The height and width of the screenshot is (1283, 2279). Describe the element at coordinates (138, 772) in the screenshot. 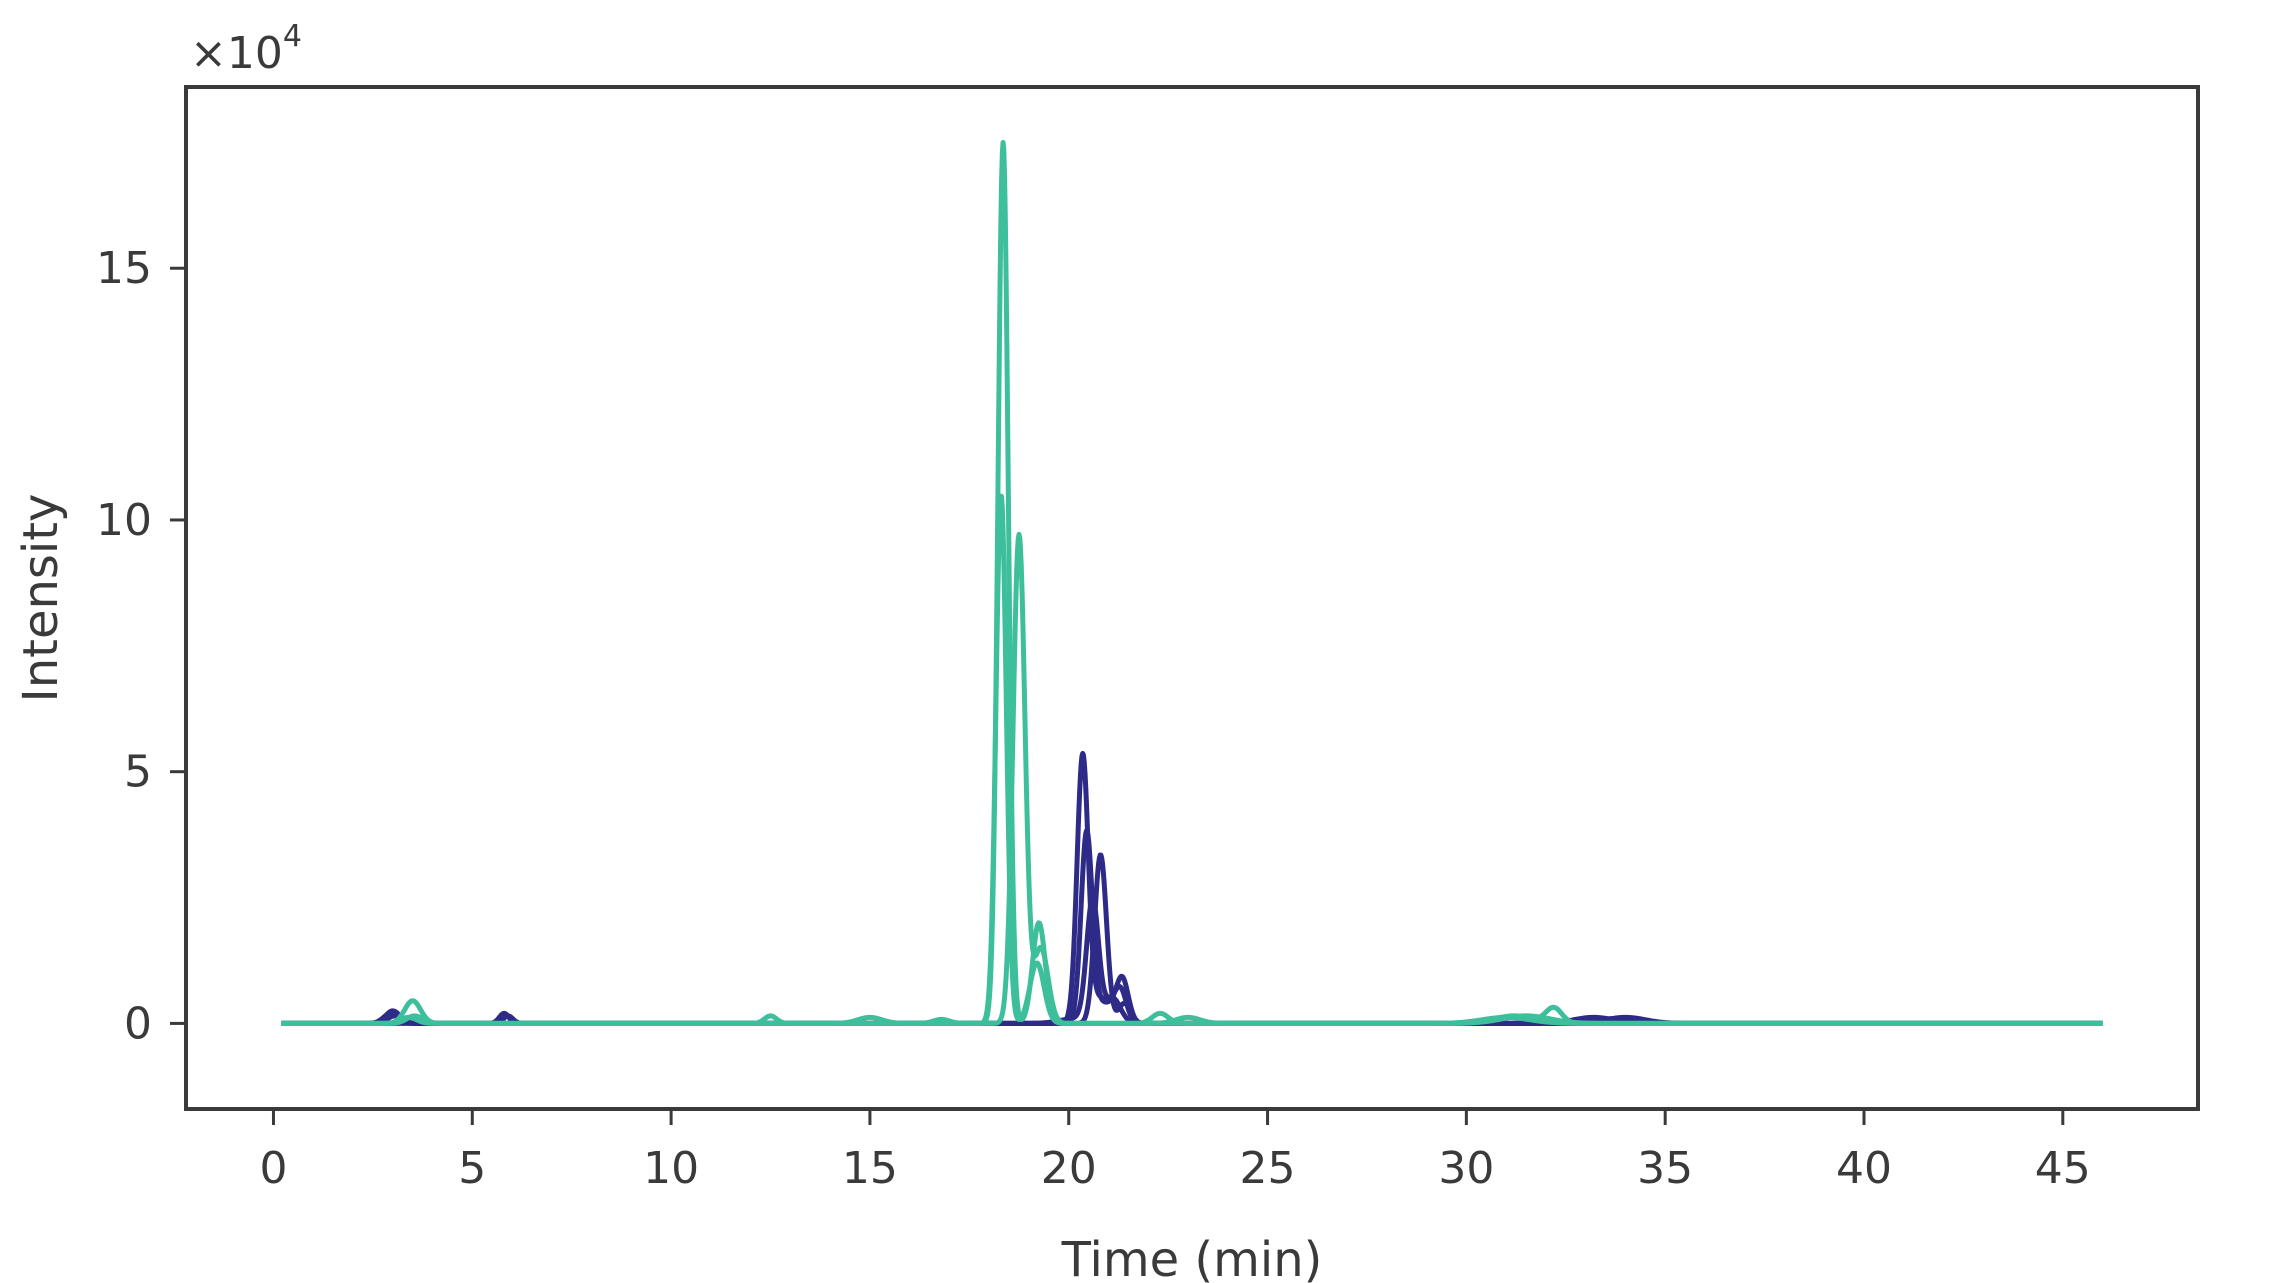

I see `y-tick-label: 5` at that location.